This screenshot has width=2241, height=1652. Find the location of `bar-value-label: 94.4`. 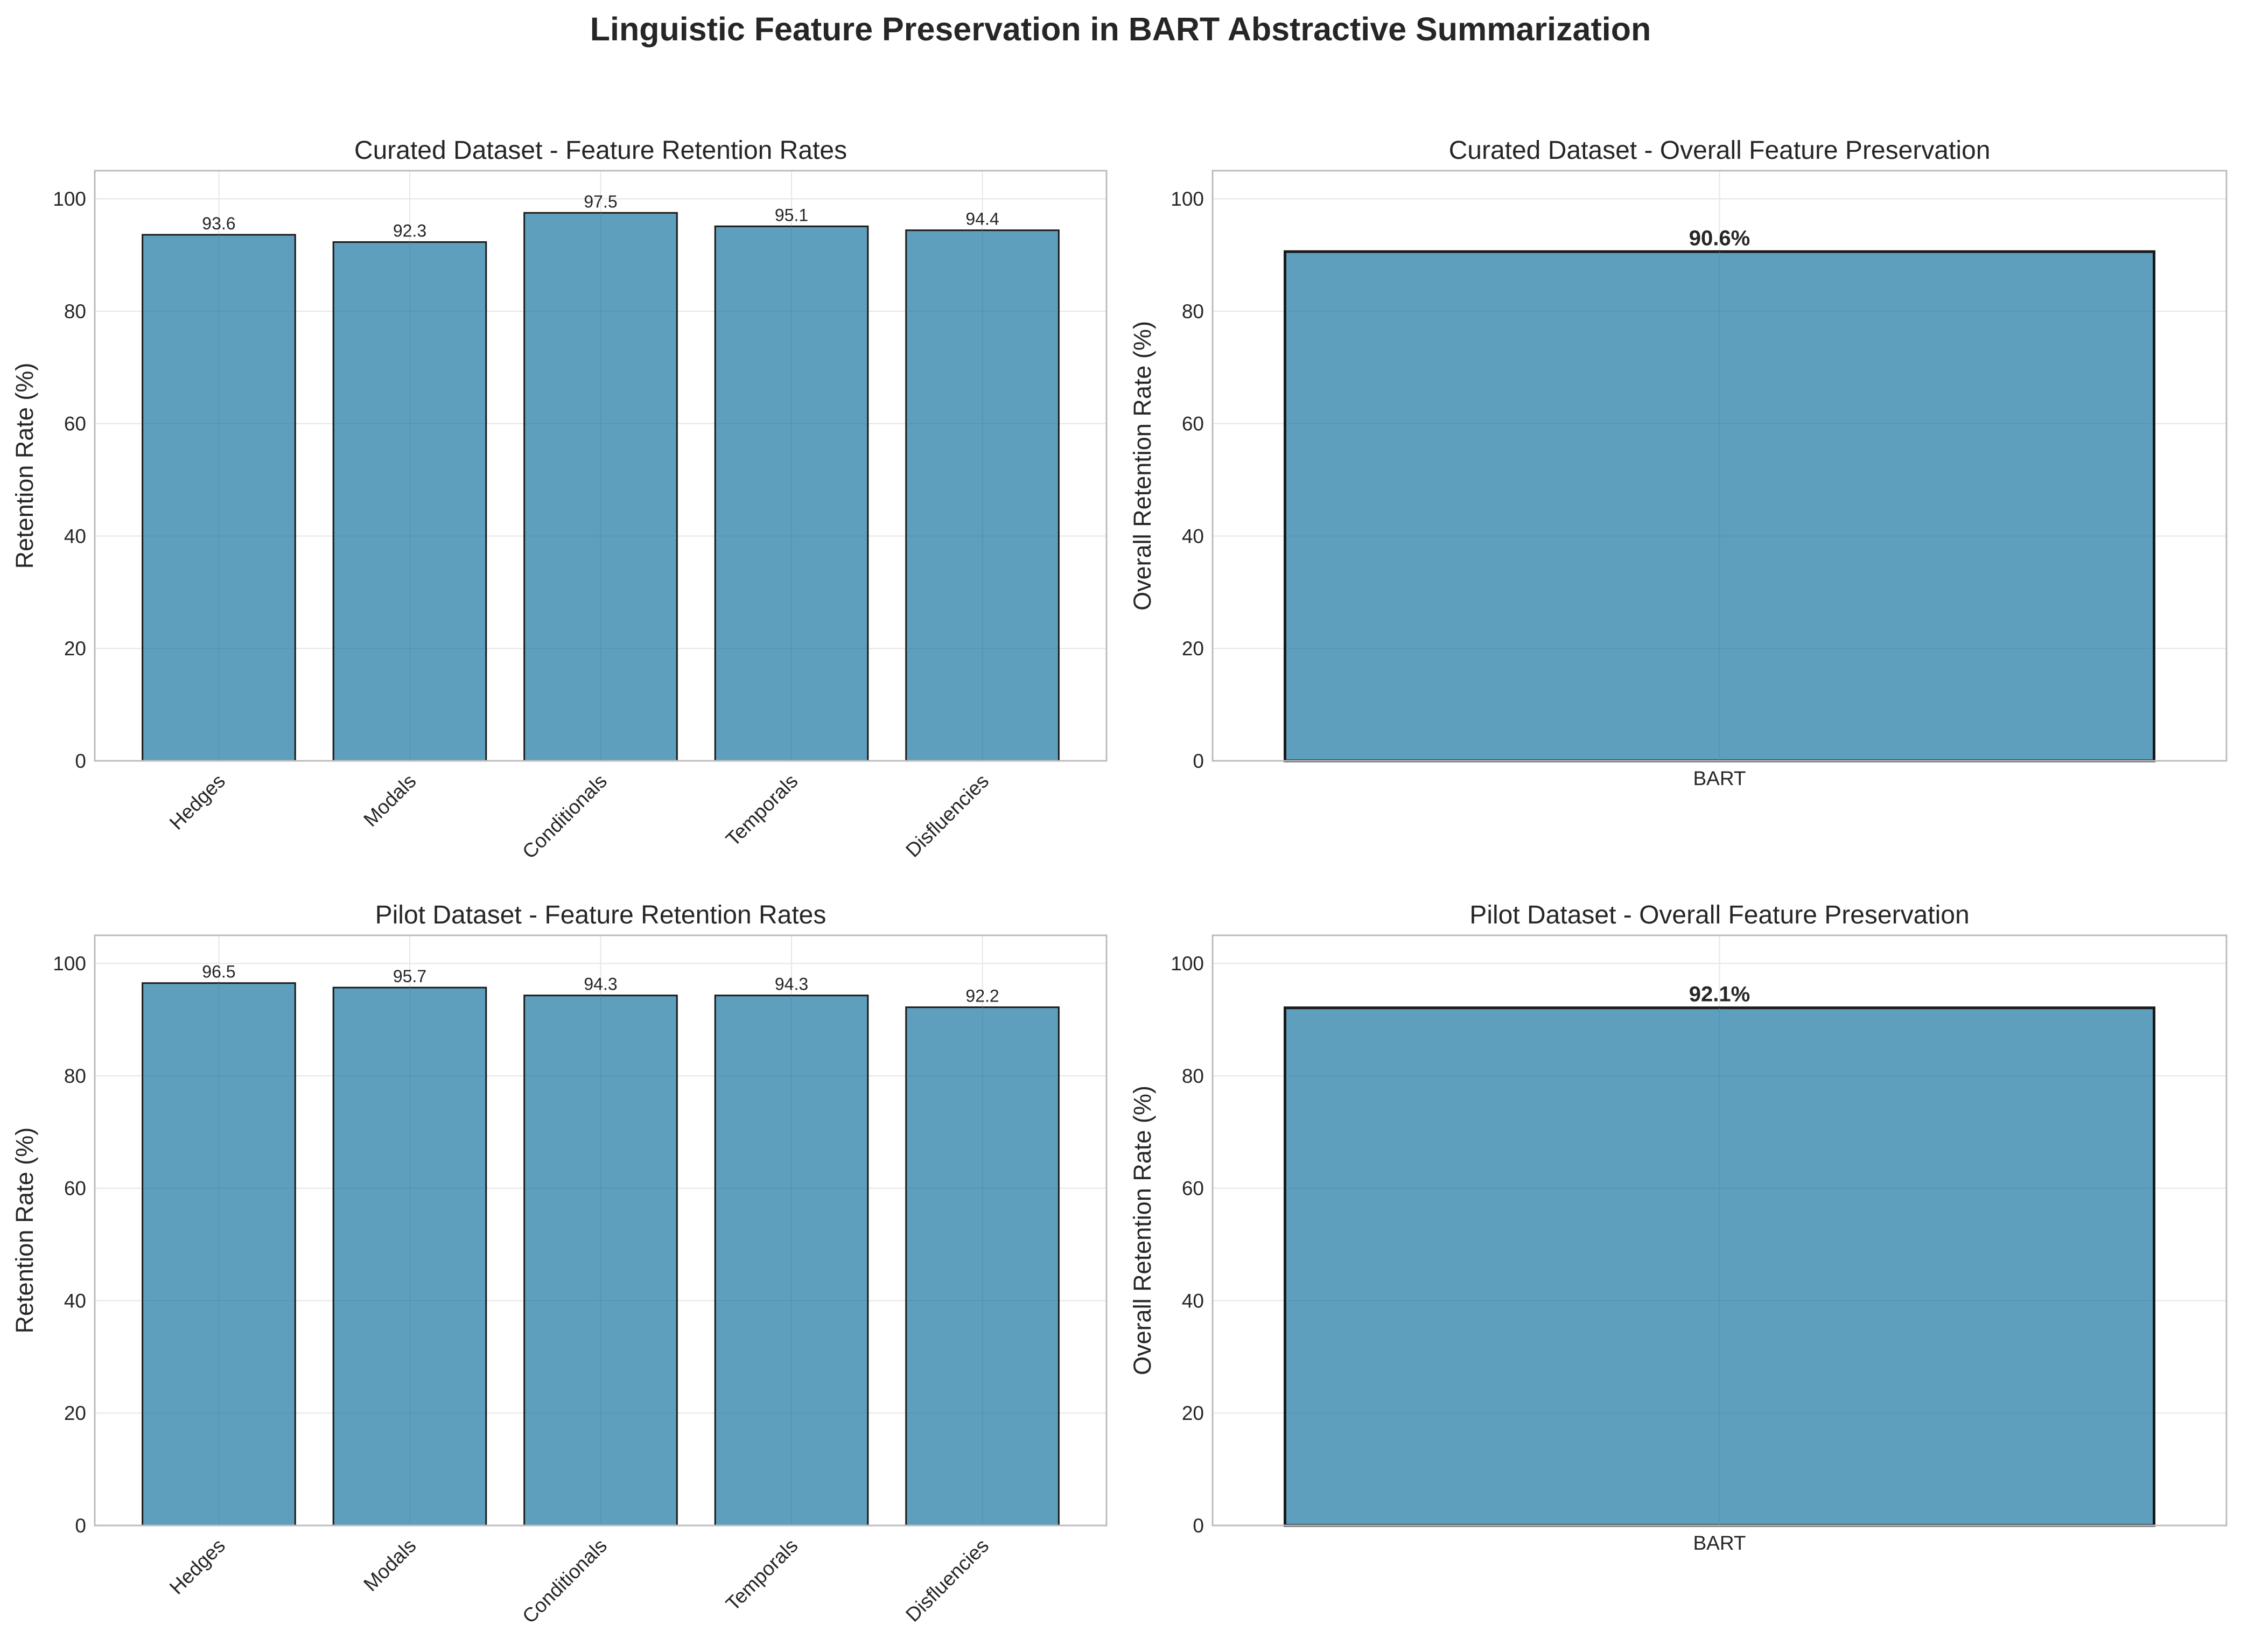

bar-value-label: 94.4 is located at coordinates (982, 219).